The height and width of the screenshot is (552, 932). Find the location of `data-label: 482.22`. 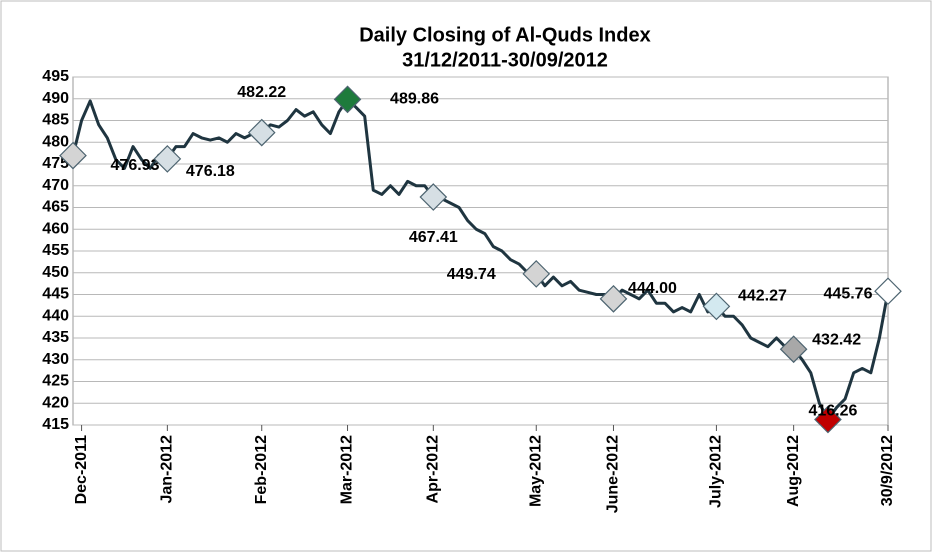

data-label: 482.22 is located at coordinates (261, 92).